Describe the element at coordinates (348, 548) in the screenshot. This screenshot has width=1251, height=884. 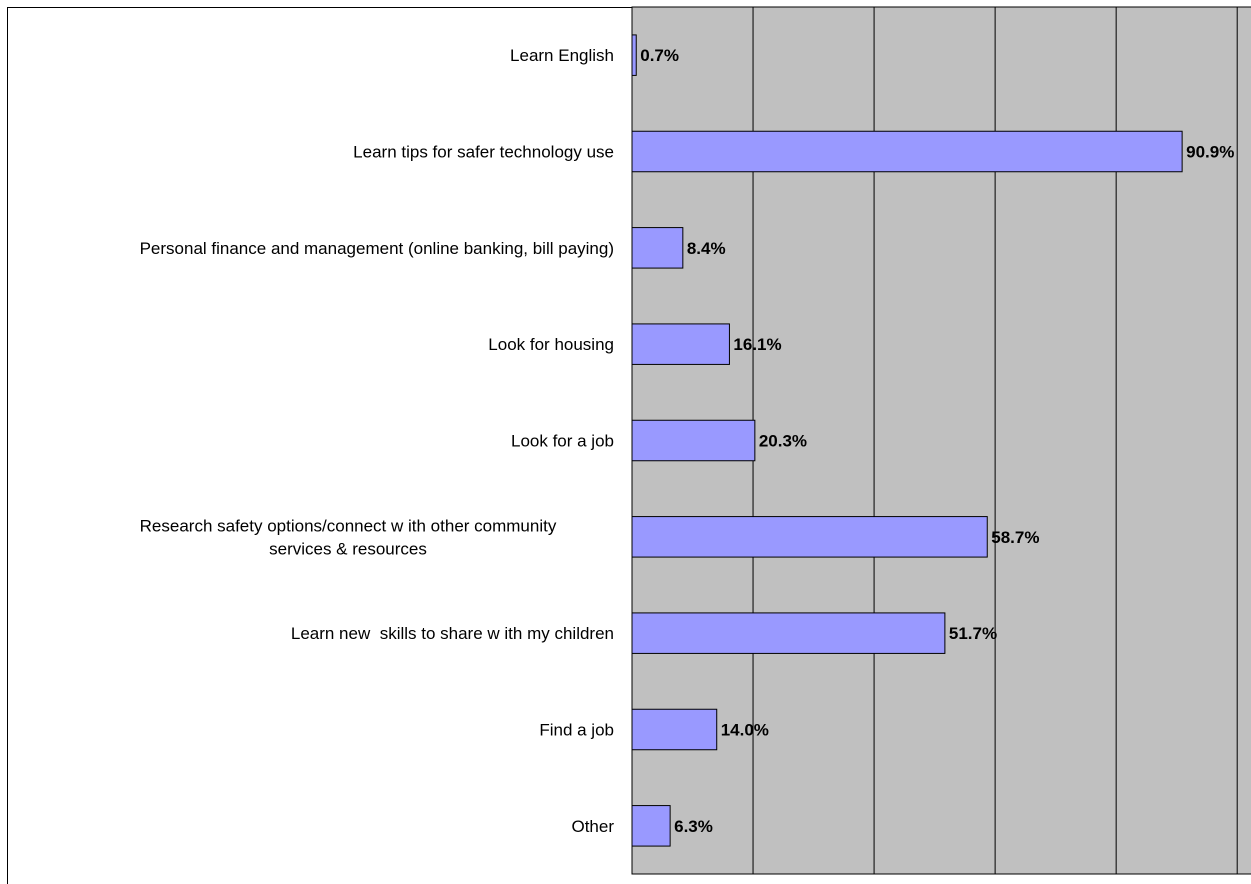
I see `category-label-line: services & resources` at that location.